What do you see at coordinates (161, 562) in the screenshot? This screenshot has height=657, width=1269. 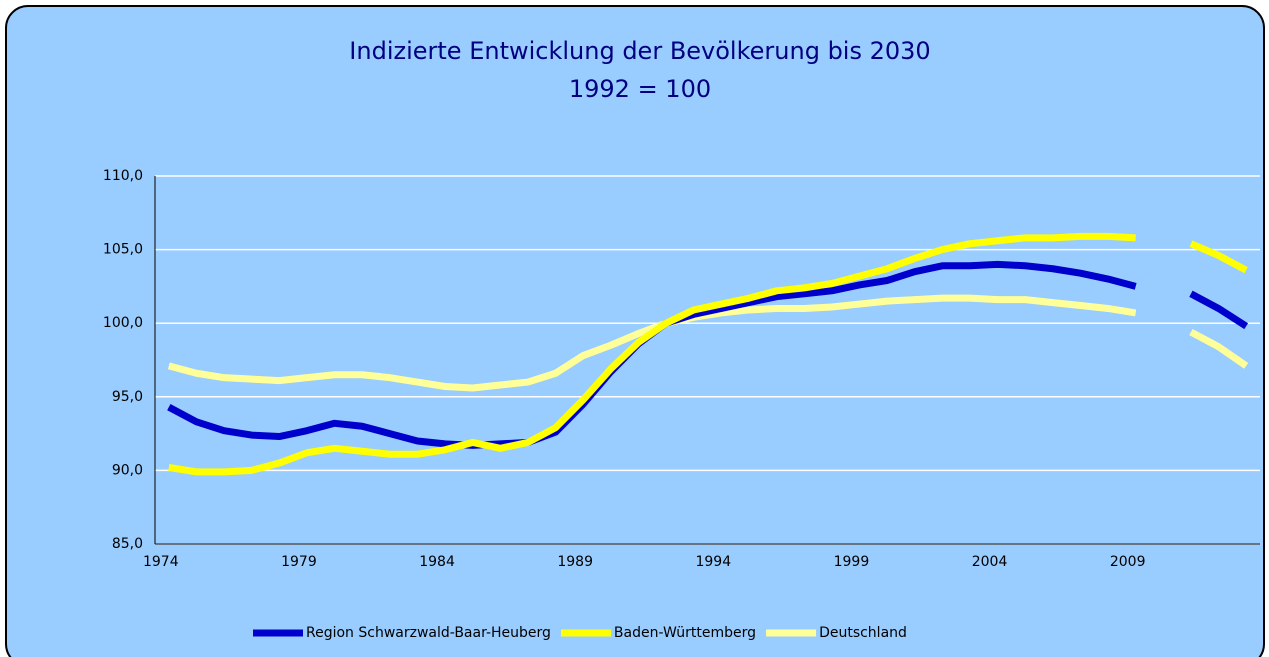 I see `x-tick-label: 1974` at bounding box center [161, 562].